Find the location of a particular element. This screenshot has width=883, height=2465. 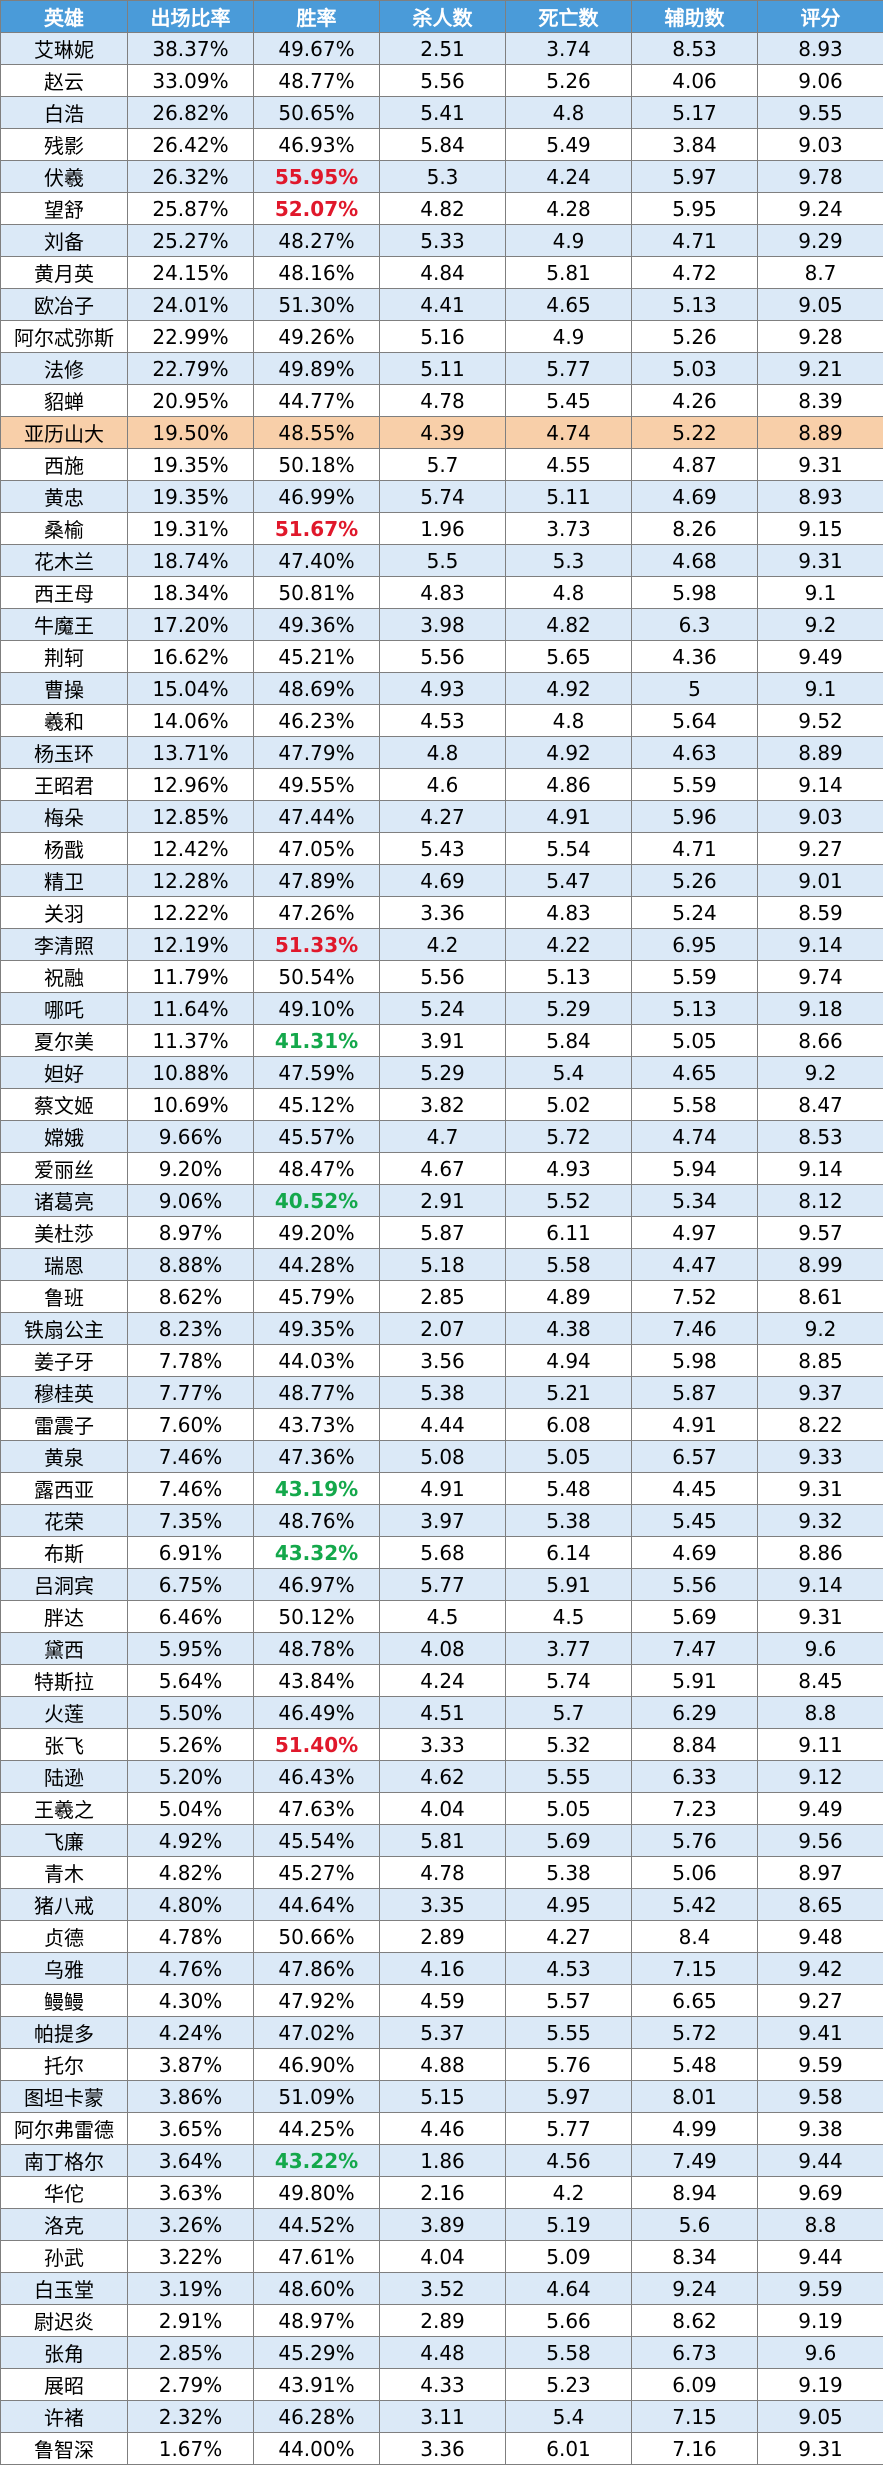

deaths-cell: 5.4 is located at coordinates (568, 1072).